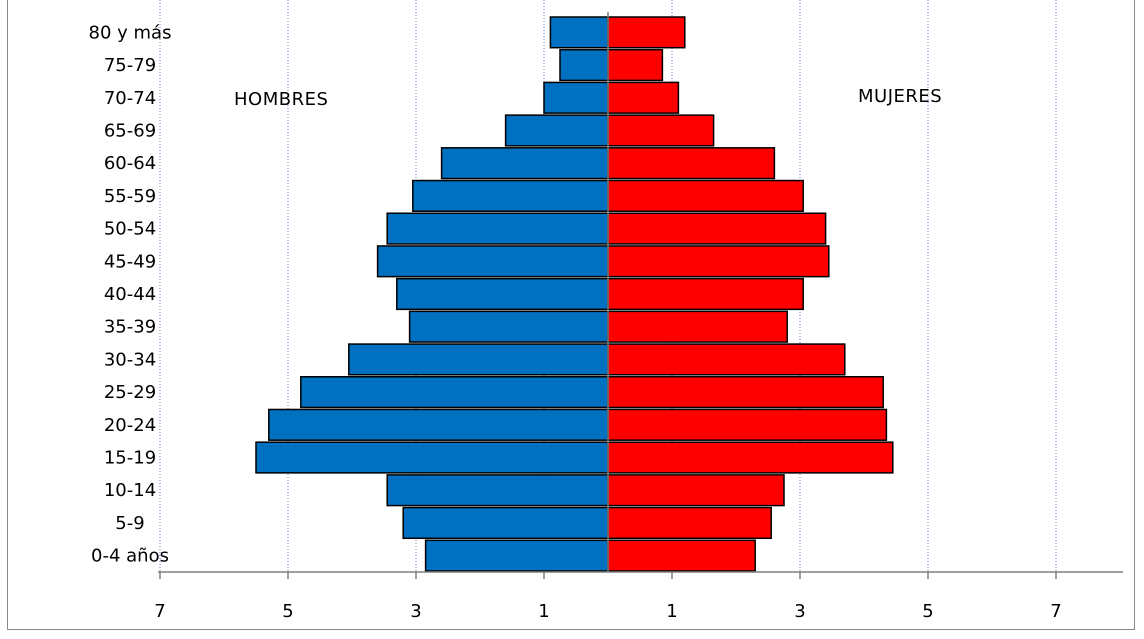 The height and width of the screenshot is (639, 1144). What do you see at coordinates (900, 96) in the screenshot?
I see `series-label-mujeres: MUJERES` at bounding box center [900, 96].